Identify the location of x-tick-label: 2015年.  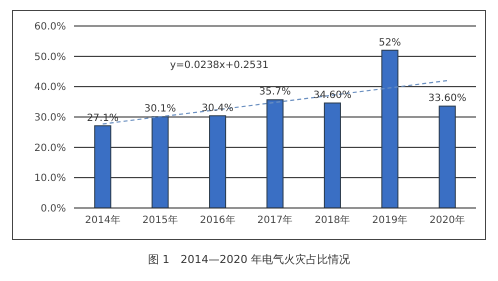
(160, 220).